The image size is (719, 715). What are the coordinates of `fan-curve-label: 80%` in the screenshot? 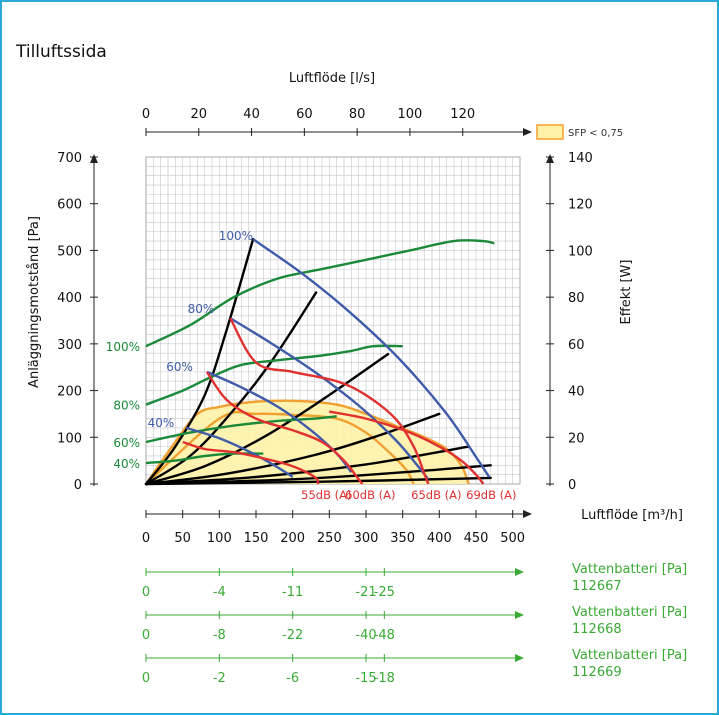 It's located at (201, 309).